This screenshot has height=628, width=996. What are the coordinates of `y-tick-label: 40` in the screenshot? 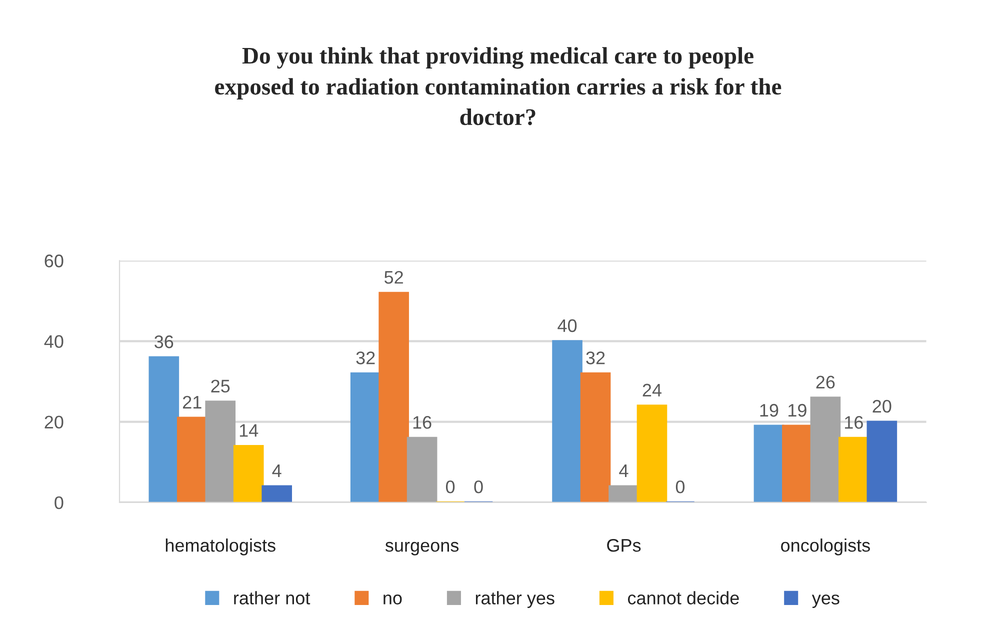 It's located at (54, 341).